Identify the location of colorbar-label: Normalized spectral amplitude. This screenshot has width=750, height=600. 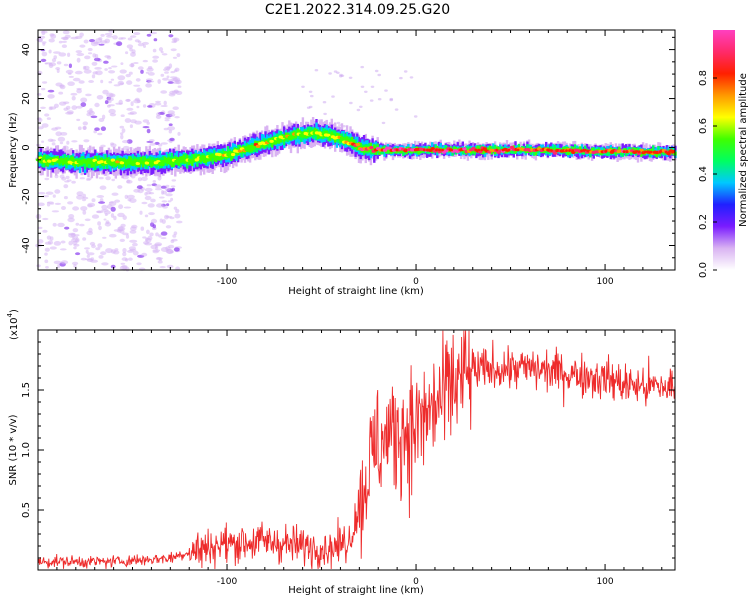
(743, 150).